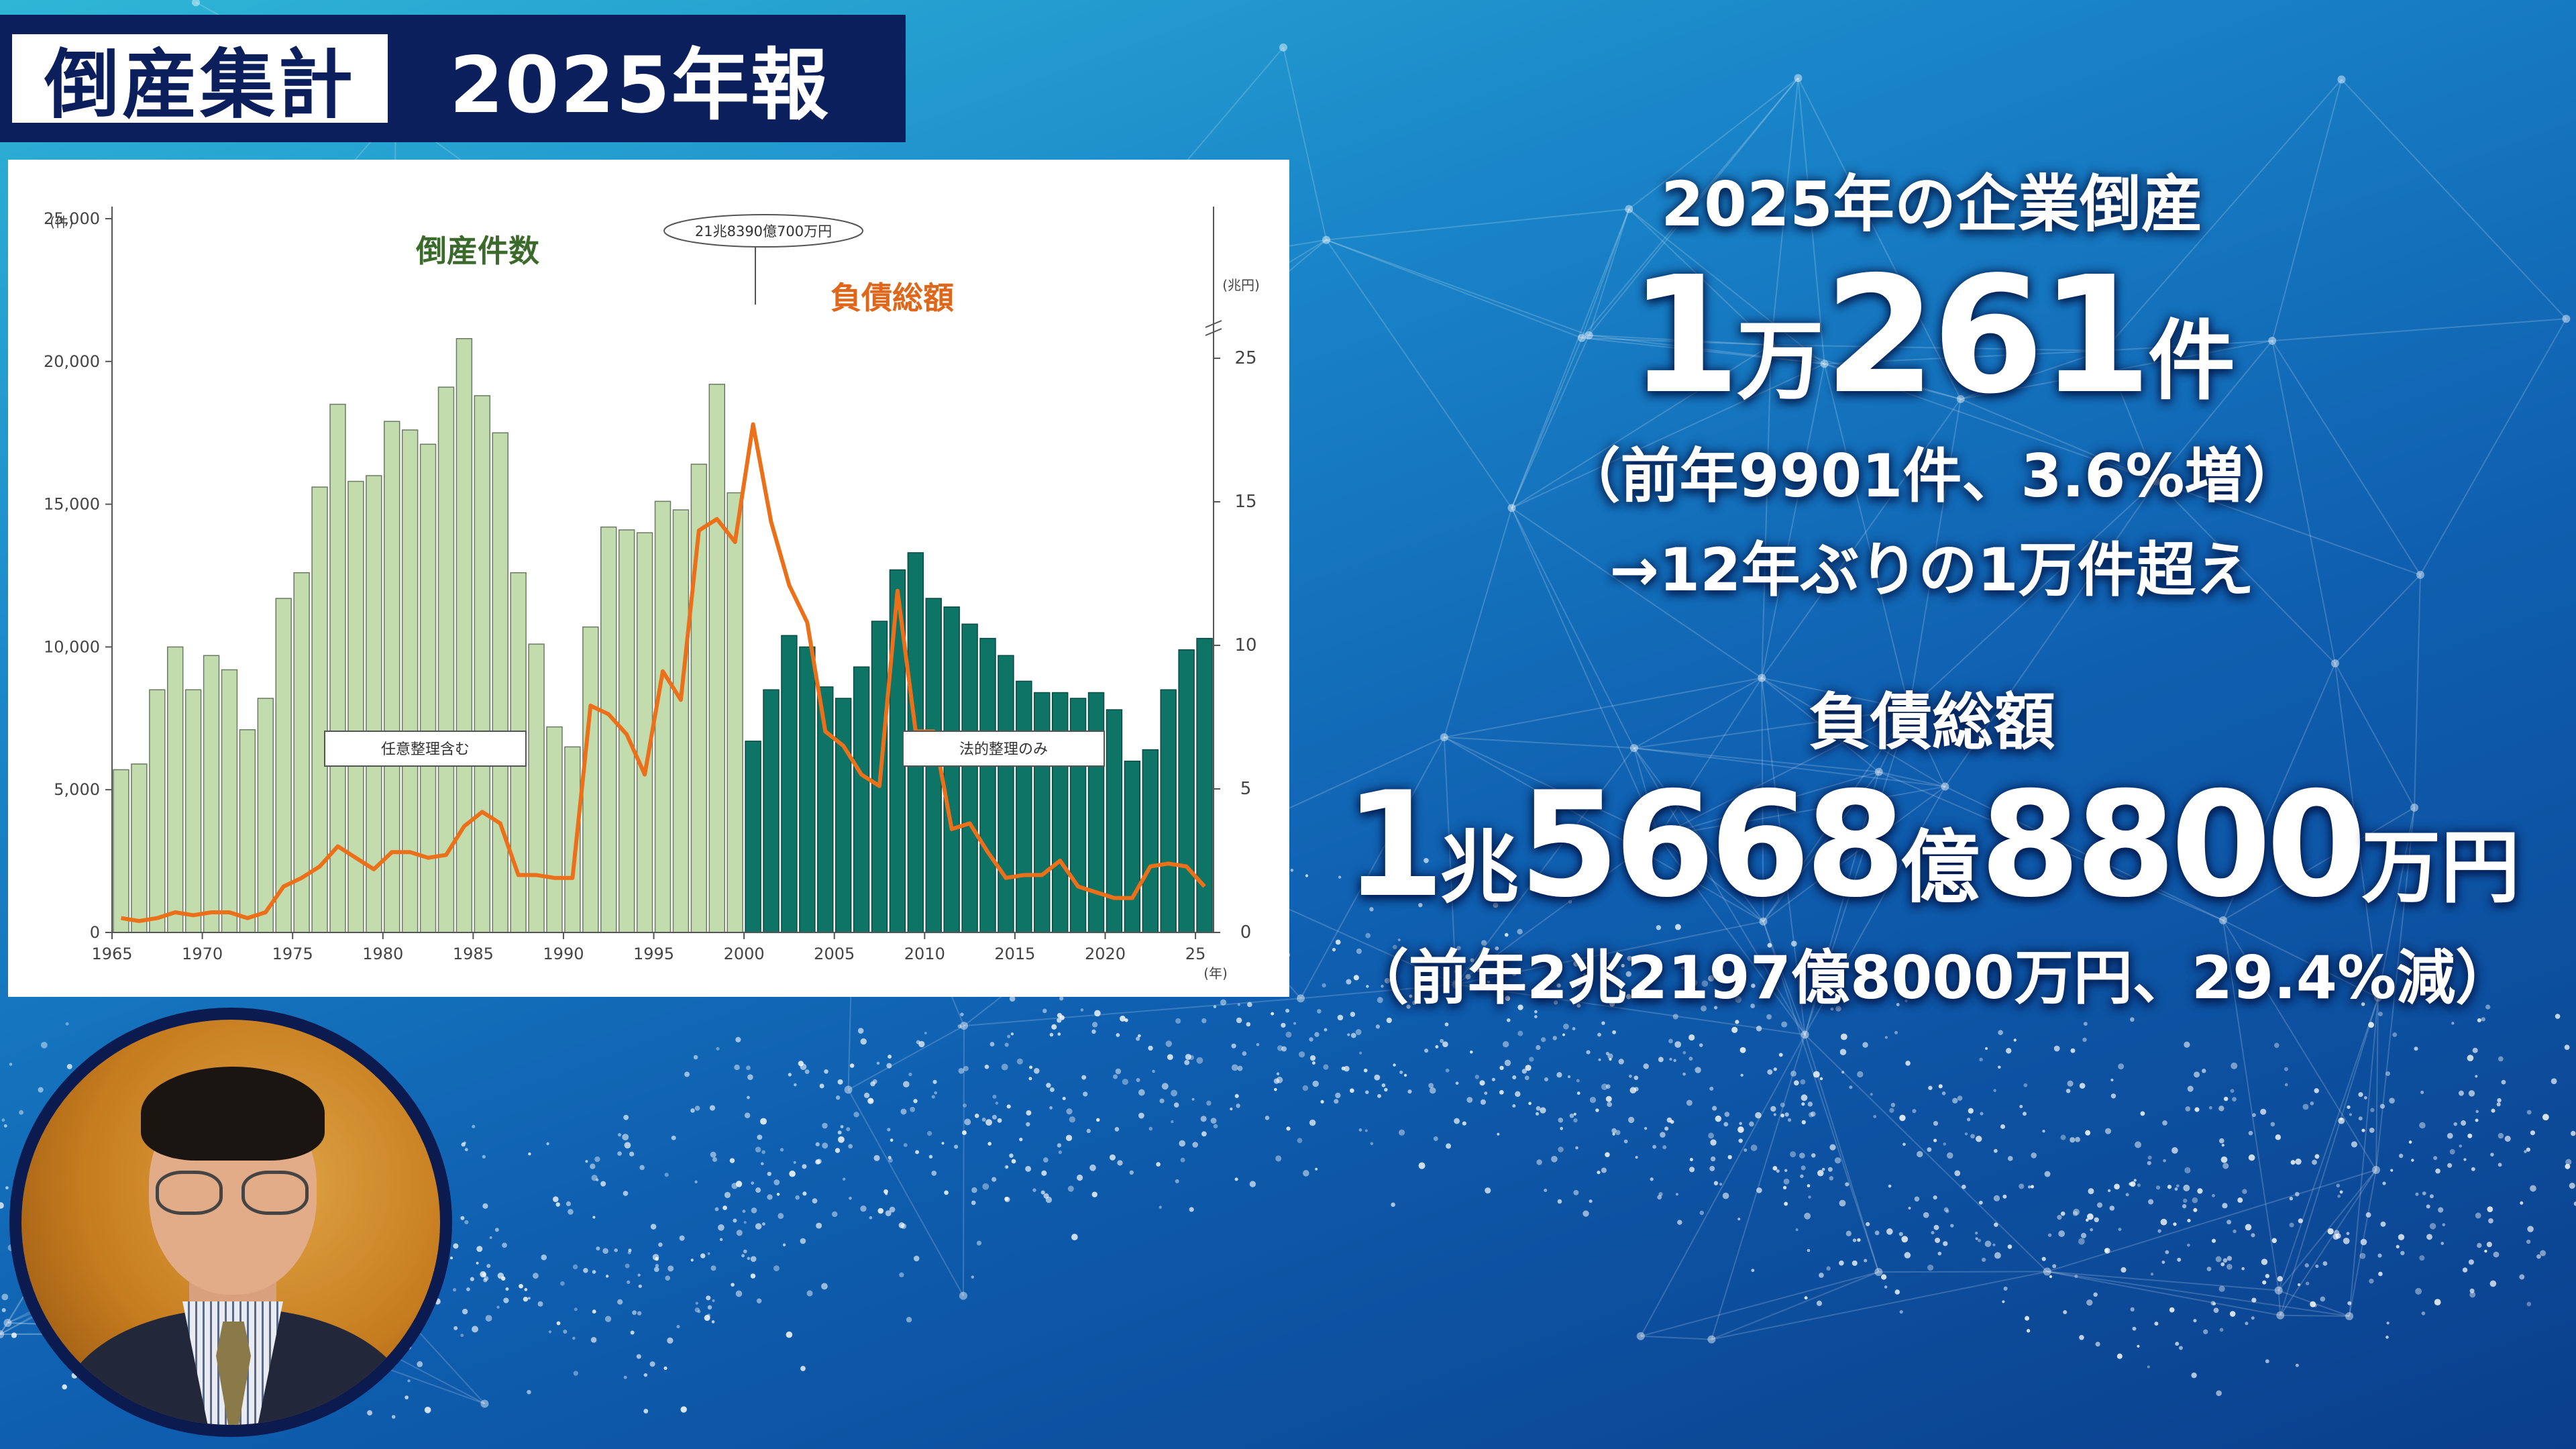 The width and height of the screenshot is (2576, 1449). I want to click on bar-1989, so click(554, 829).